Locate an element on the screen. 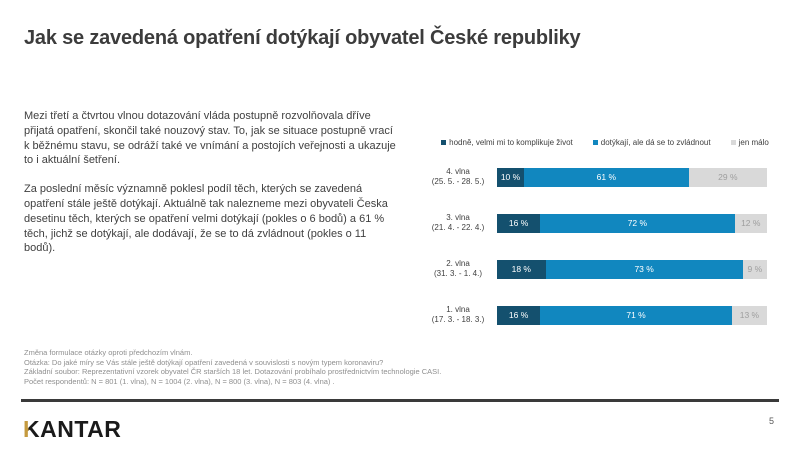 The height and width of the screenshot is (449, 800). category-label: 4. vlna (25. 5. - 28. 5.) is located at coordinates (458, 177).